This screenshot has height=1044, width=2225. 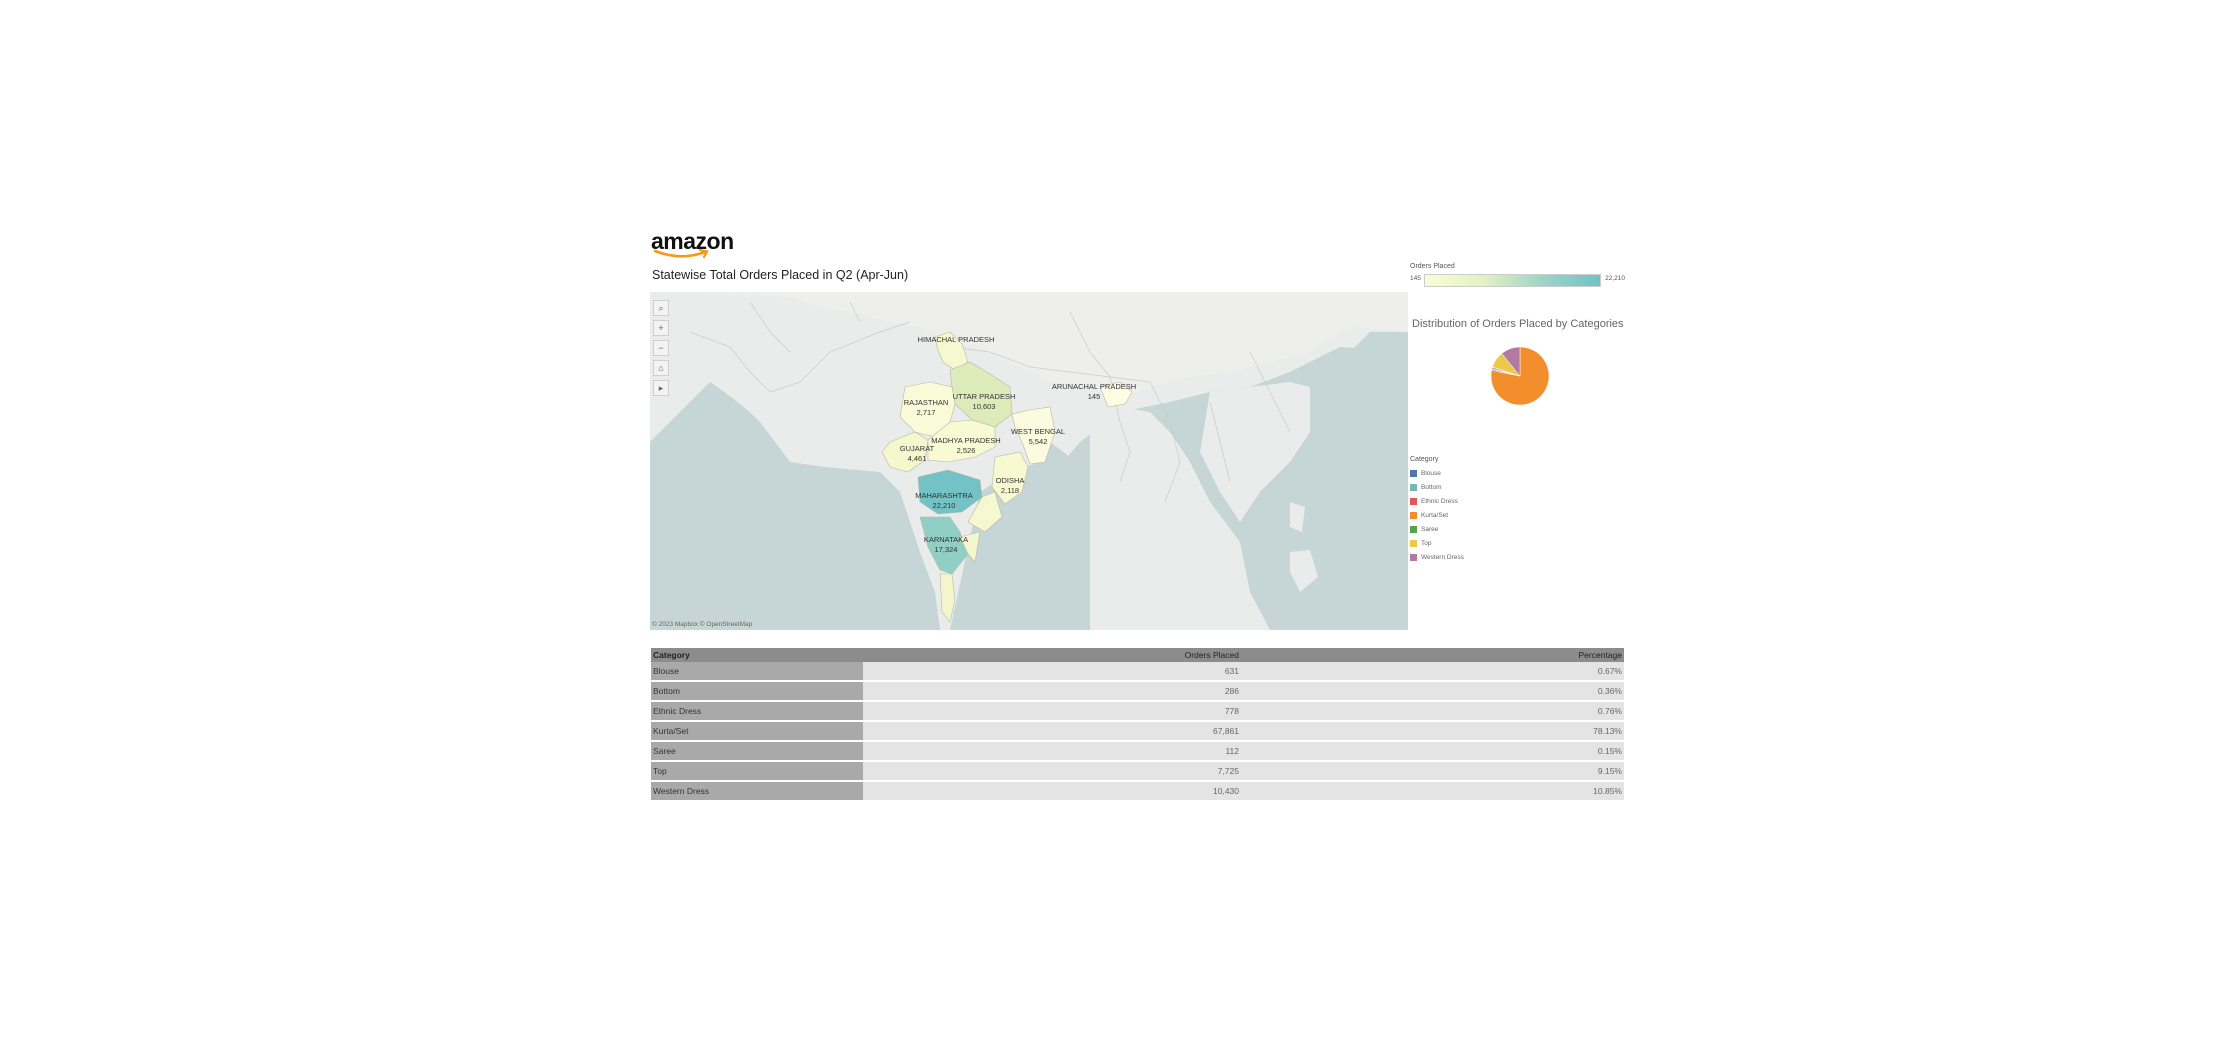 I want to click on cell-percentage: 0.67%, so click(x=1432, y=672).